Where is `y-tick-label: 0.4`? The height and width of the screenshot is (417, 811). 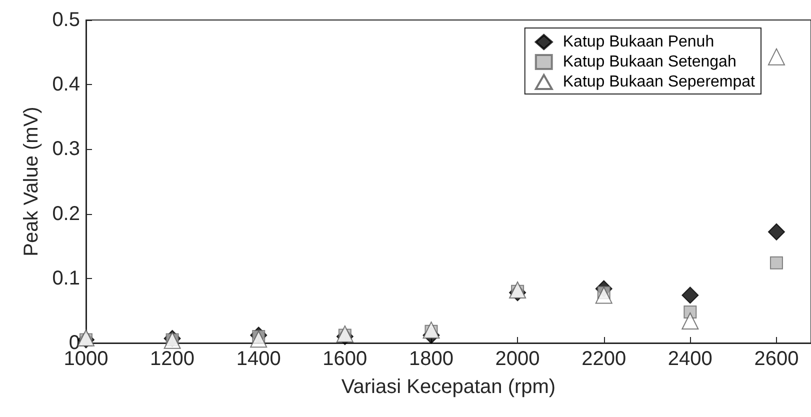 y-tick-label: 0.4 is located at coordinates (66, 85).